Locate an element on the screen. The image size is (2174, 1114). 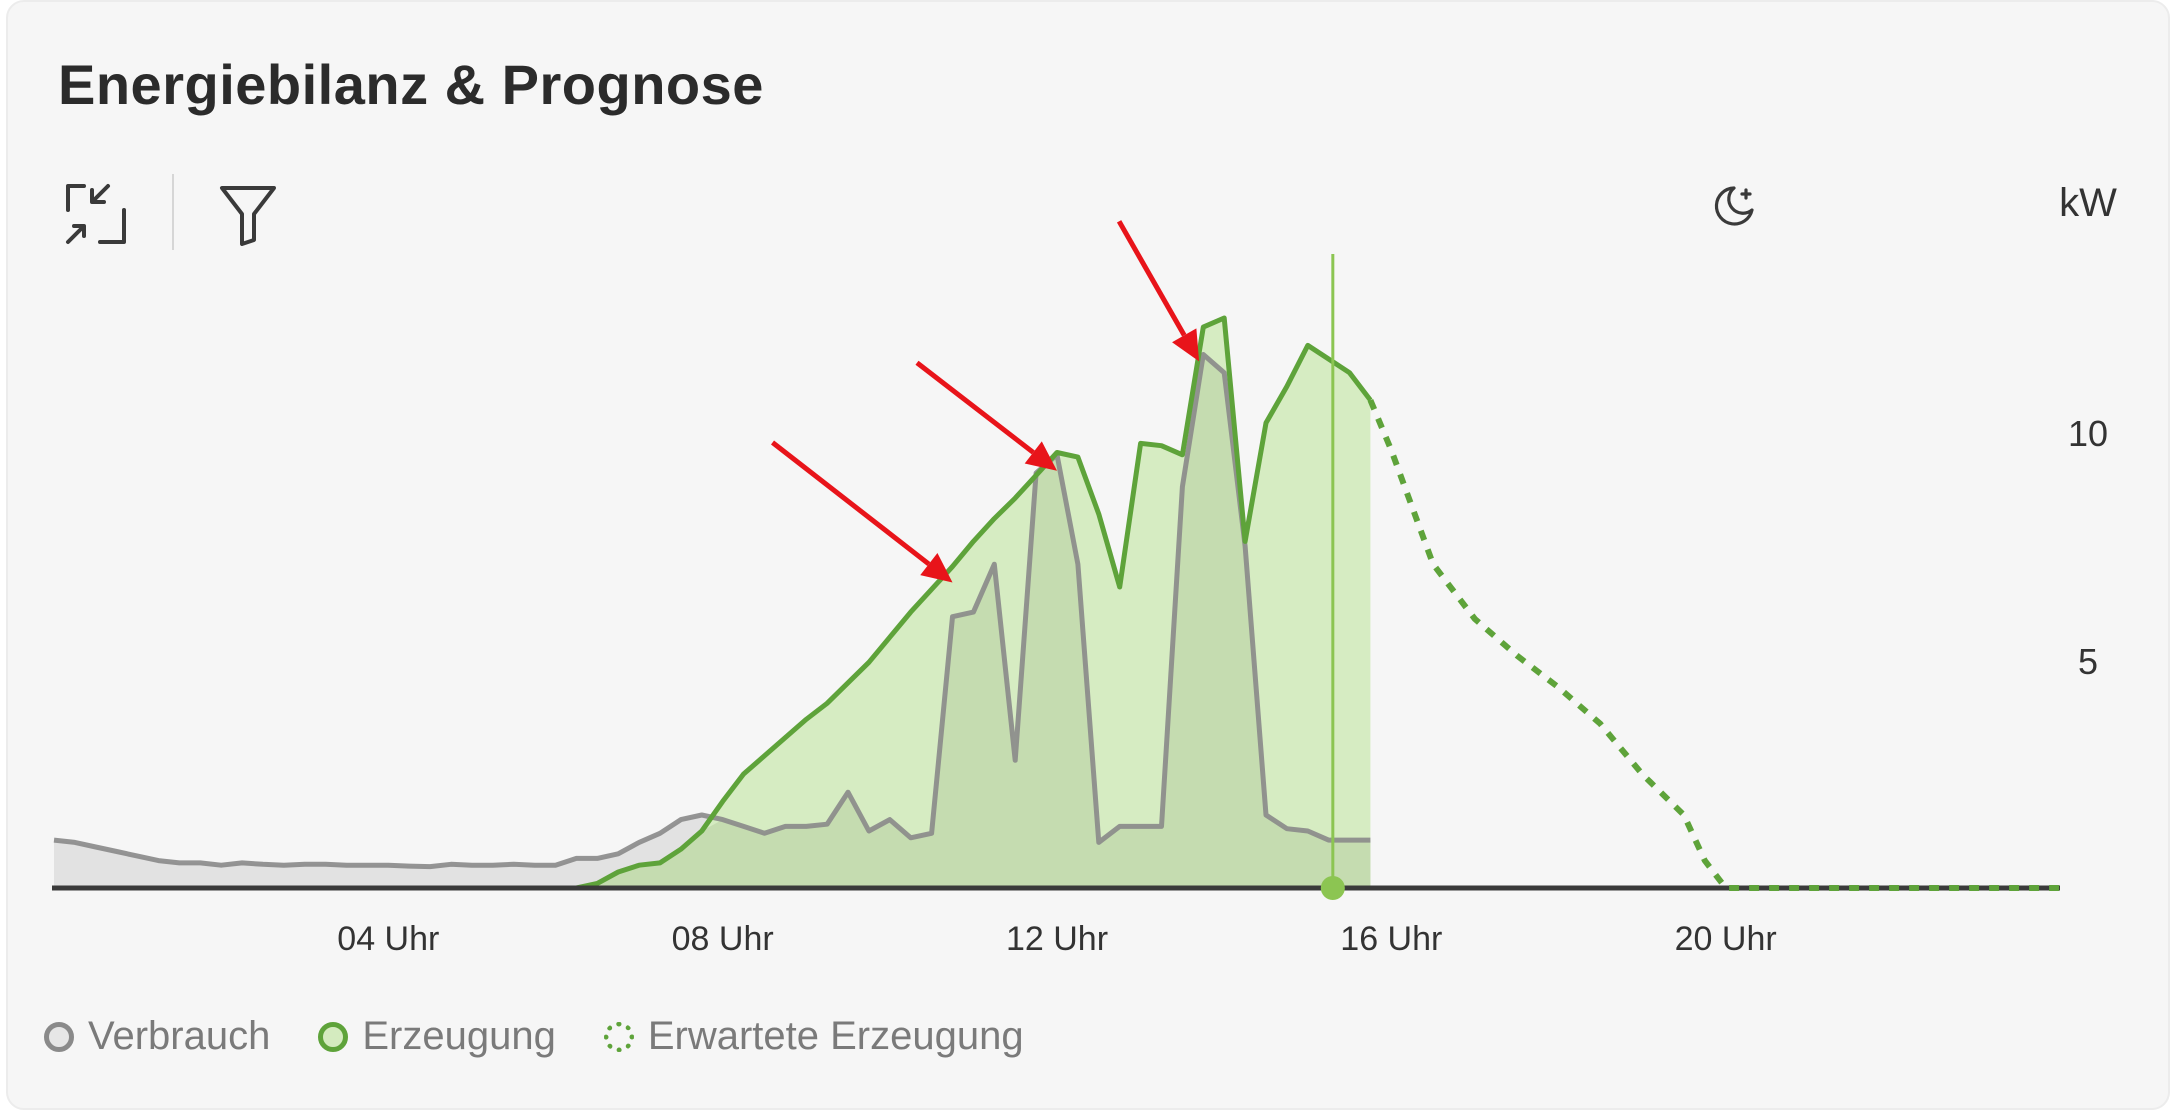
verbrauch-legend-dot is located at coordinates (59, 1036).